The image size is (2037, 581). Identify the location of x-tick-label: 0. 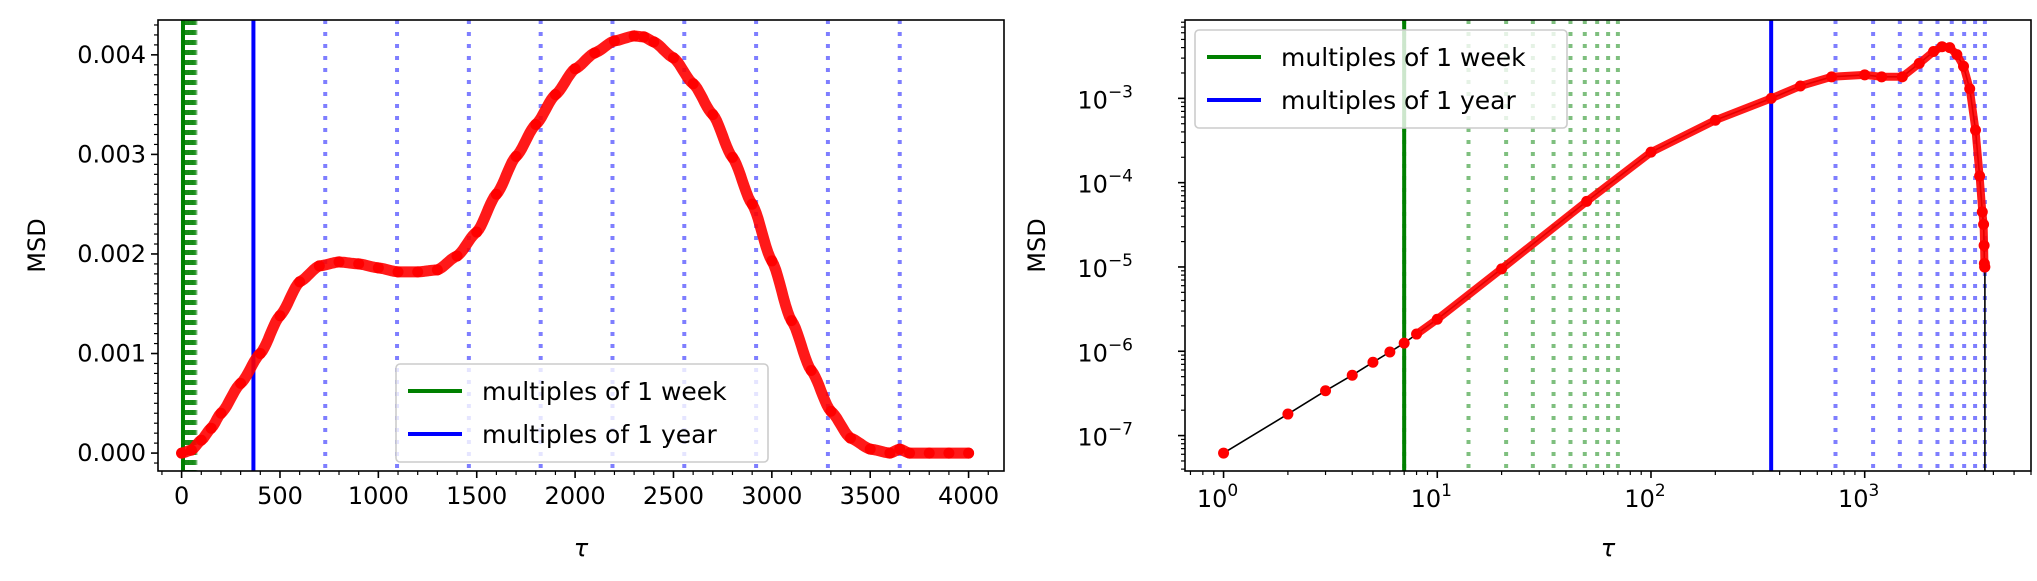
(181, 496).